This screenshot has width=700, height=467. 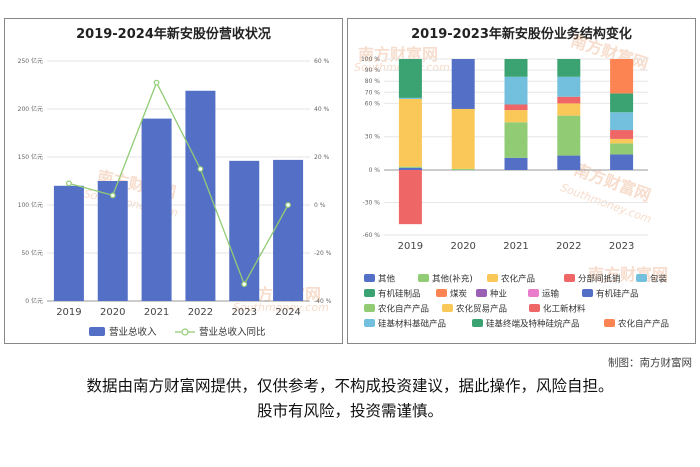 I want to click on legend-label: 化工新材料, so click(x=564, y=309).